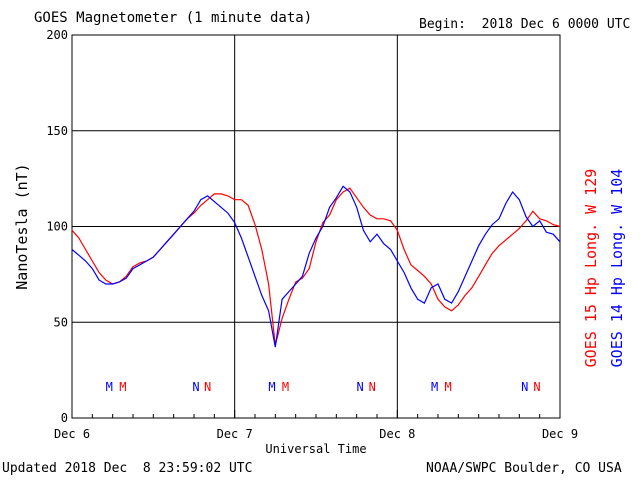 The image size is (640, 480). What do you see at coordinates (57, 35) in the screenshot?
I see `y-tick-label: 200` at bounding box center [57, 35].